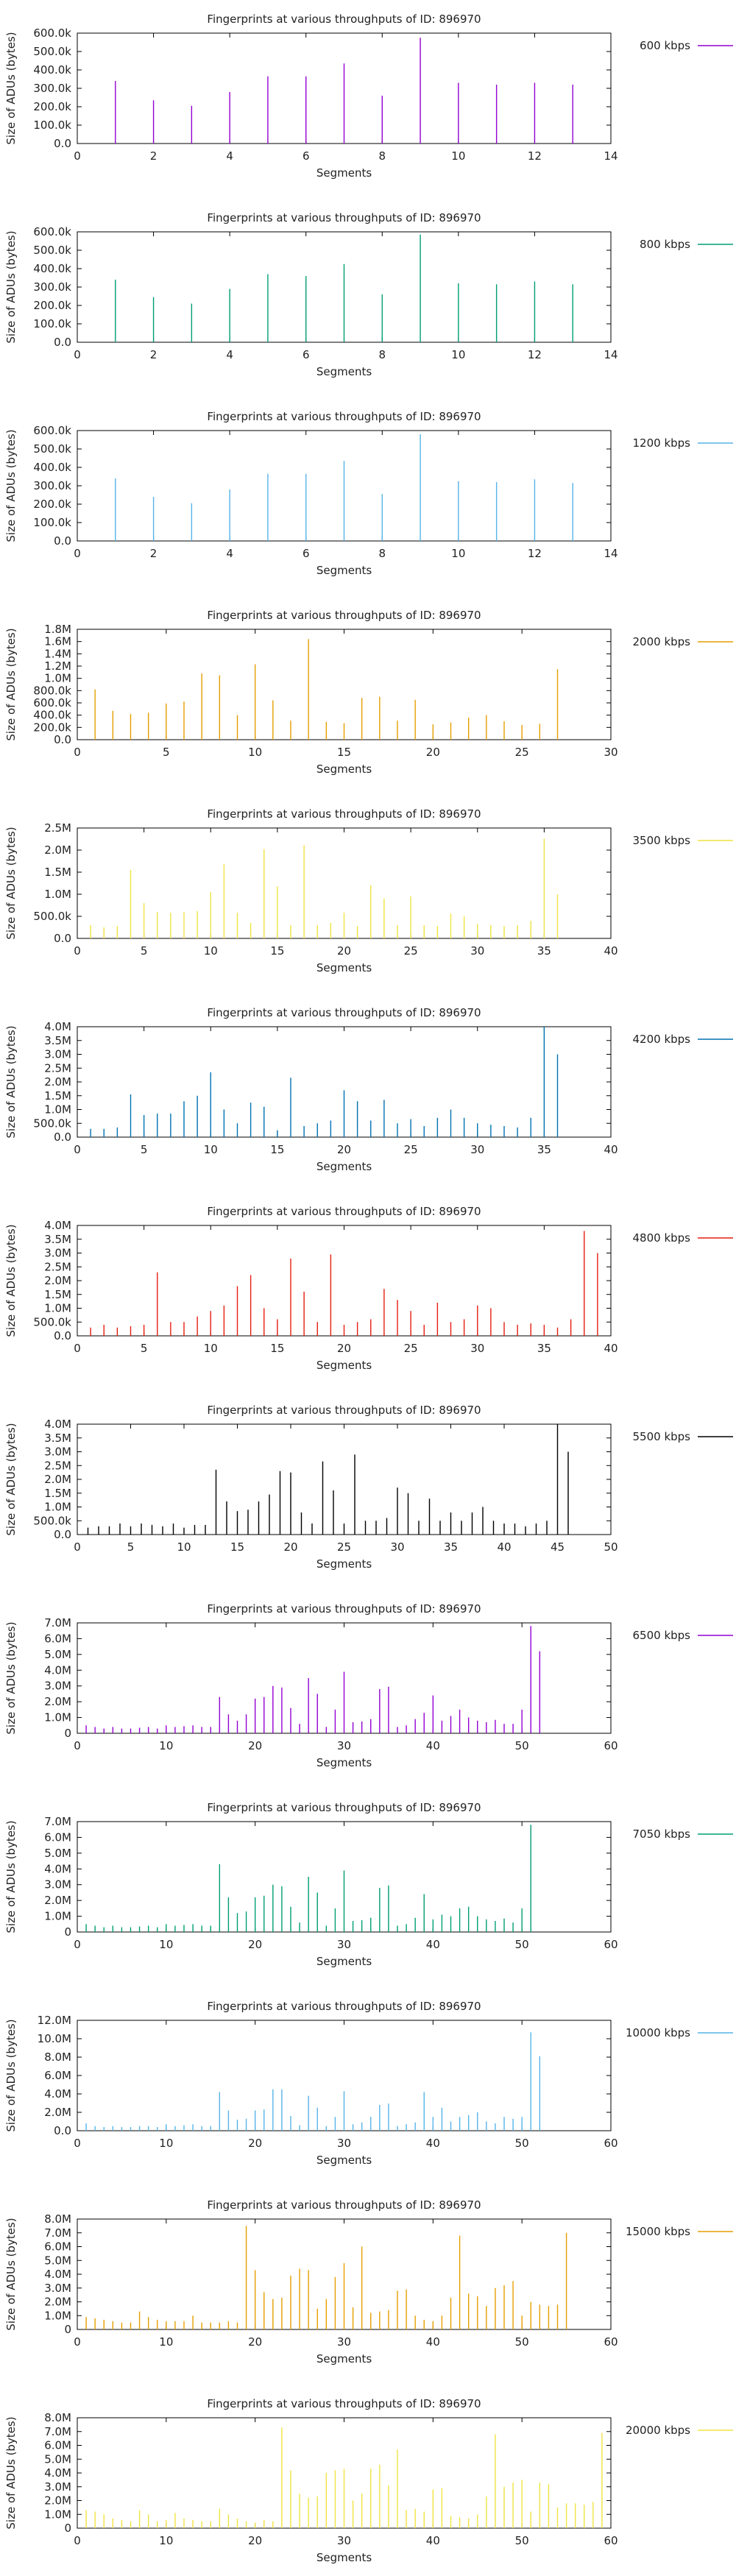  I want to click on legend-label: 600 kbps, so click(665, 45).